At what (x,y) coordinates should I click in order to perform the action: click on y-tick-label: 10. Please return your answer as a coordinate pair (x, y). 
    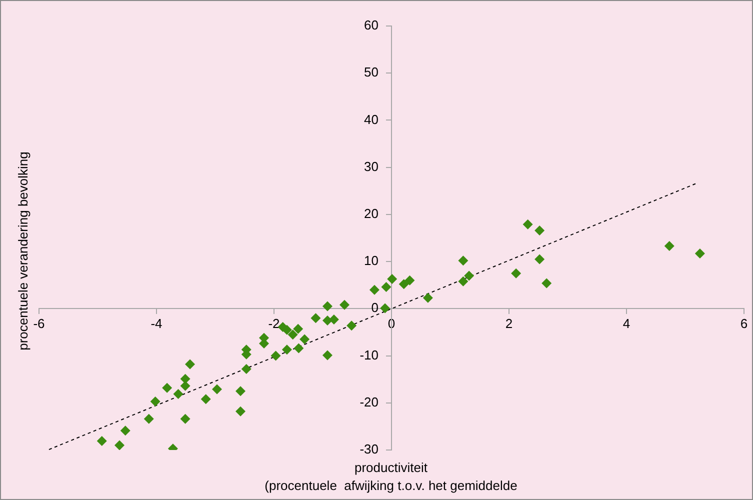
    Looking at the image, I should click on (378, 260).